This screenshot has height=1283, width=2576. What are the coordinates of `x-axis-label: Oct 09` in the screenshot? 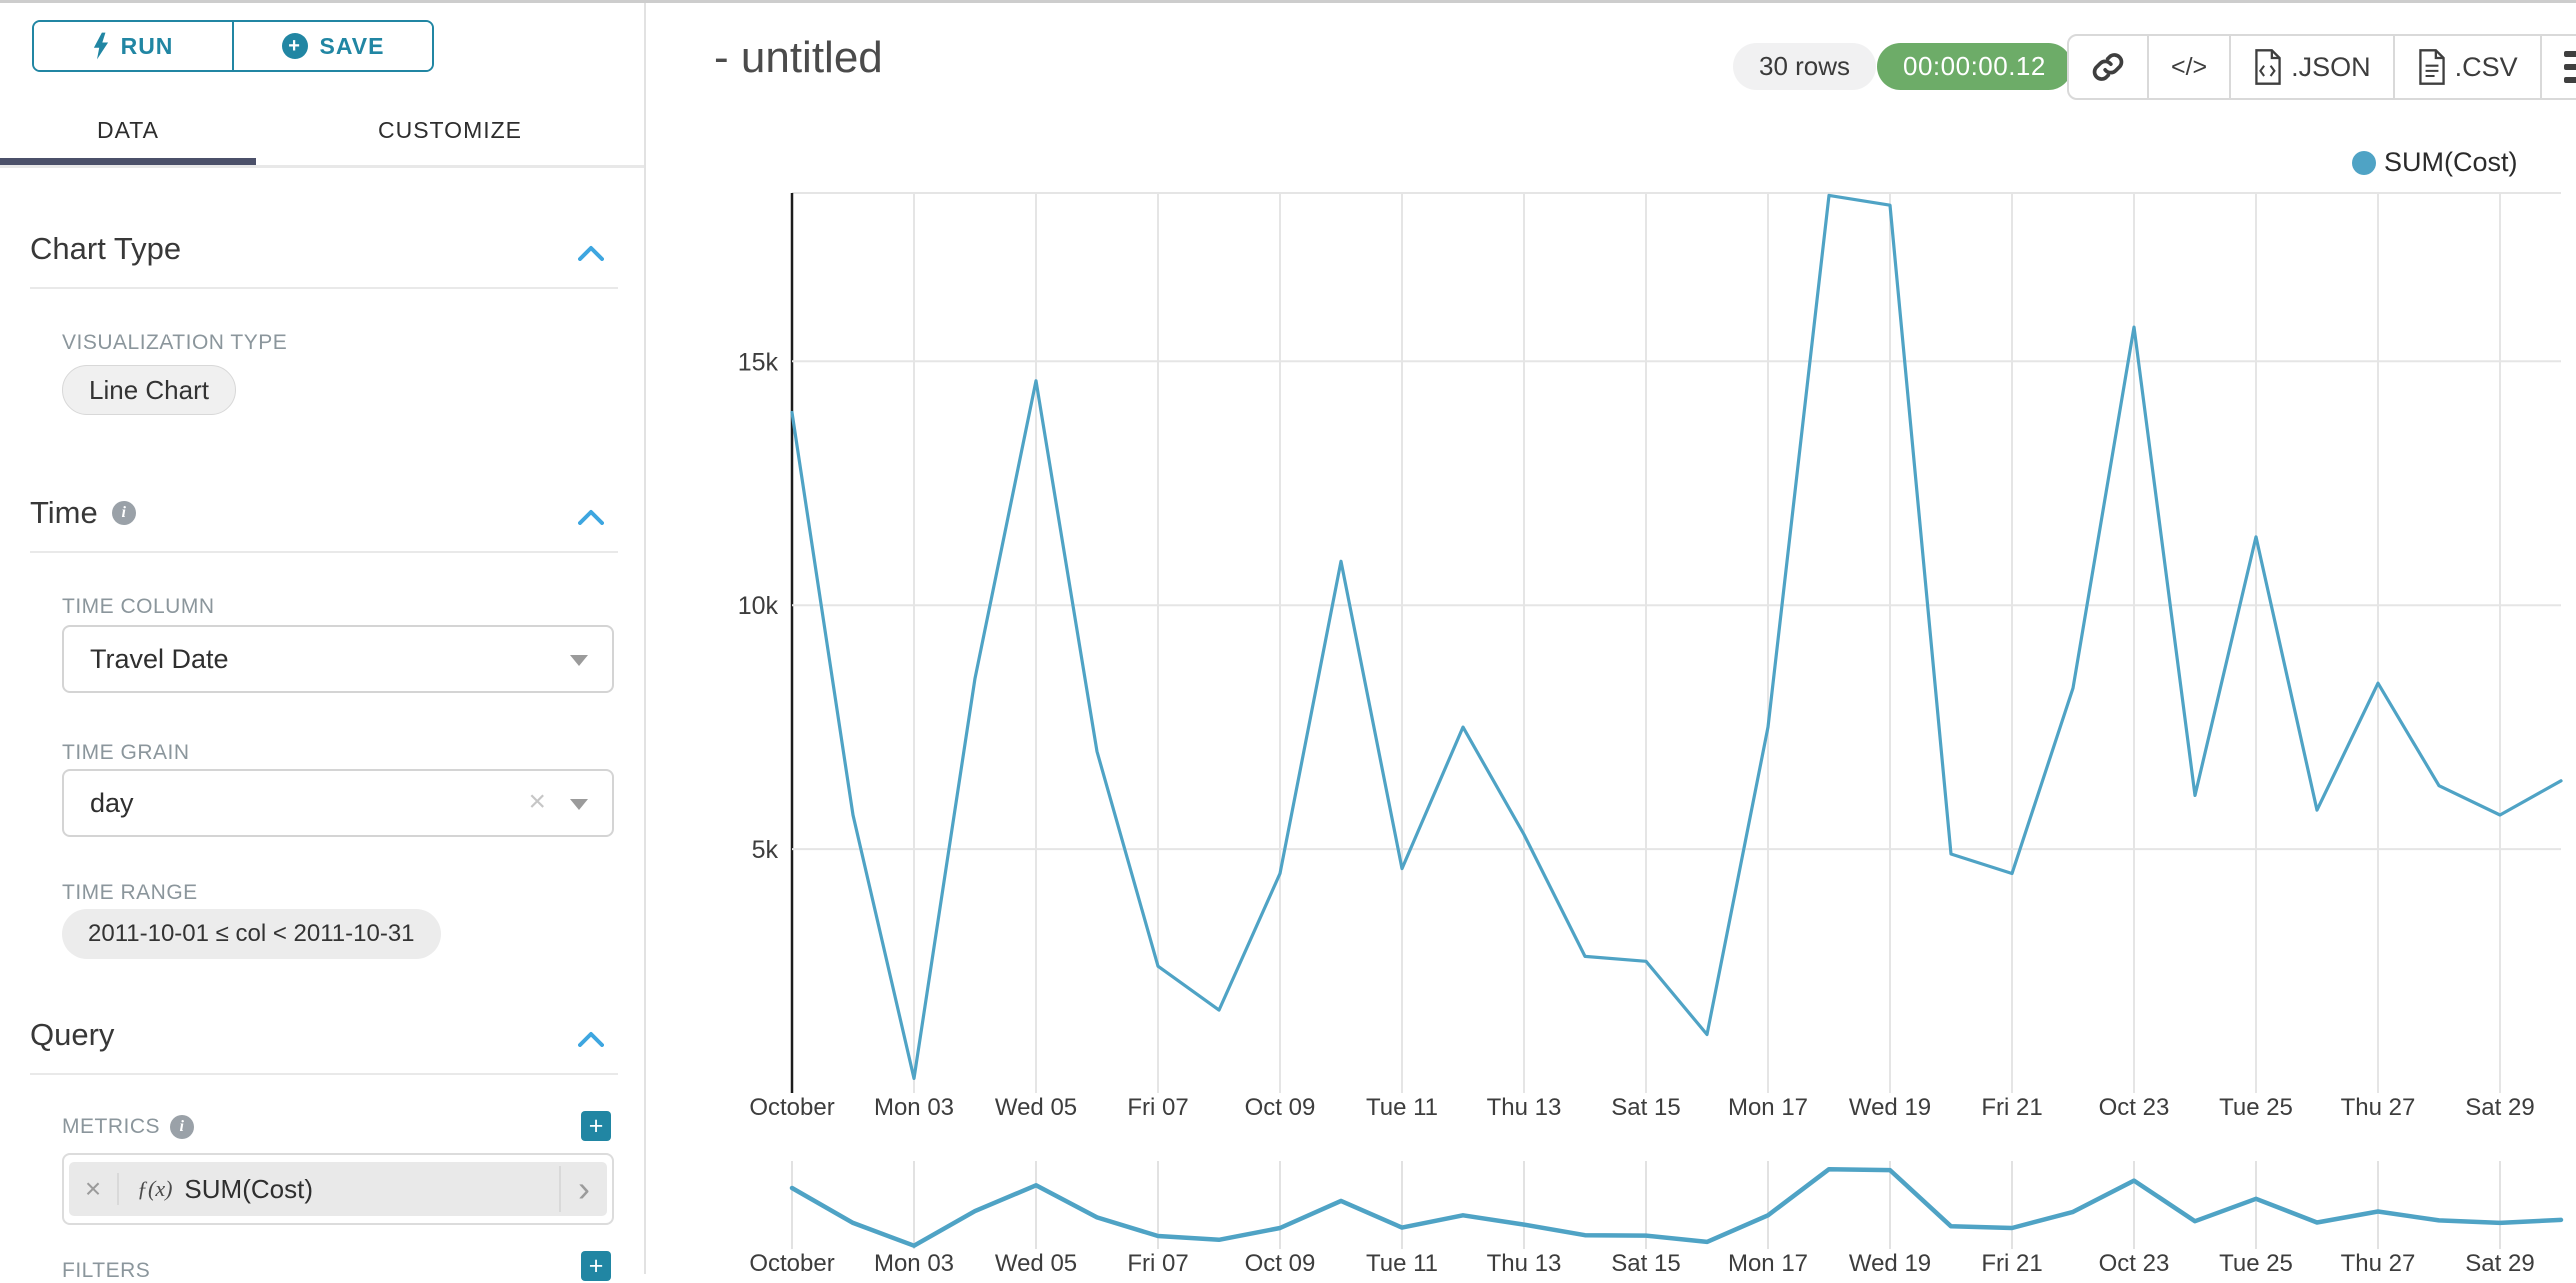 It's located at (1280, 1107).